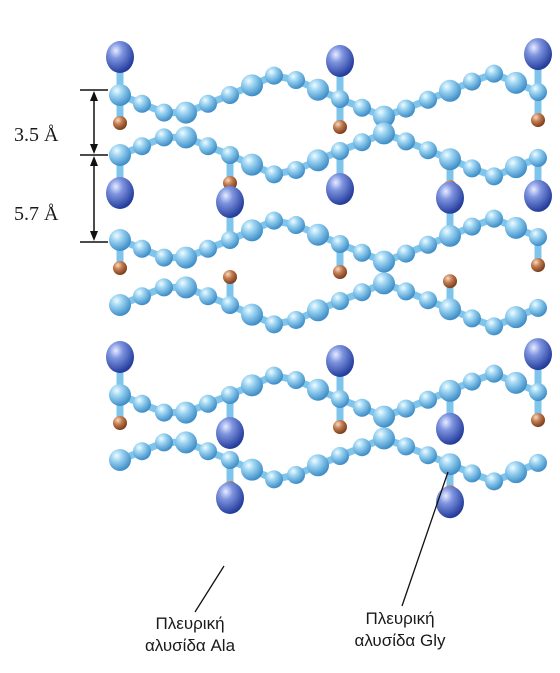 The height and width of the screenshot is (673, 560). Describe the element at coordinates (400, 618) in the screenshot. I see `gly-callout-line1: Πλευρική` at that location.